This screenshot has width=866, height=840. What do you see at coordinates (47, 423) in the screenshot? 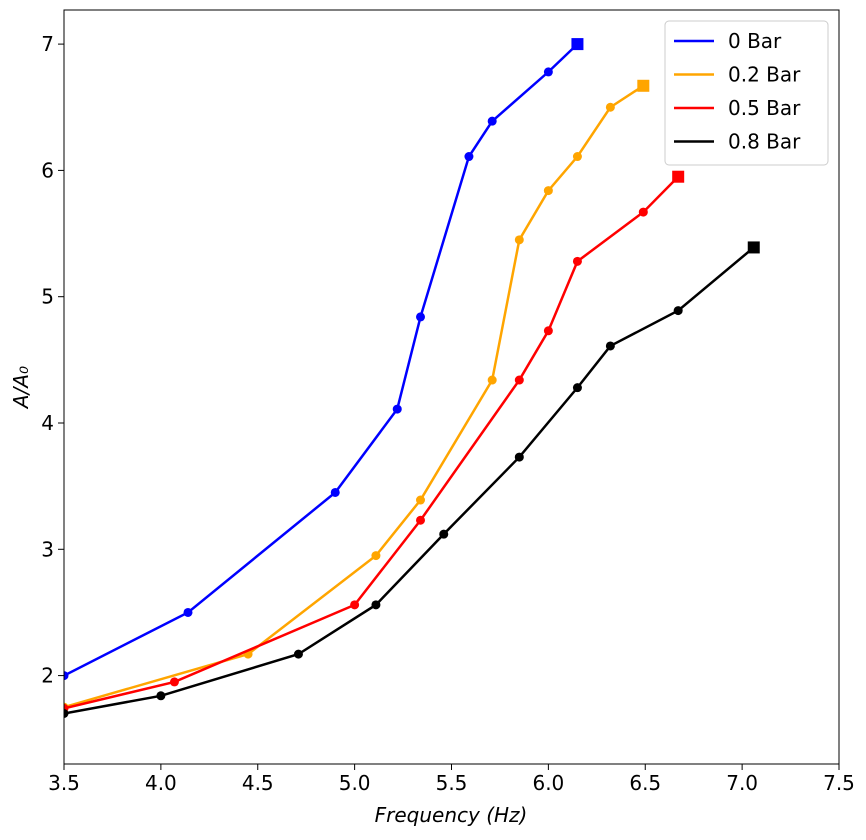
I see `y-tick-label: 4` at bounding box center [47, 423].